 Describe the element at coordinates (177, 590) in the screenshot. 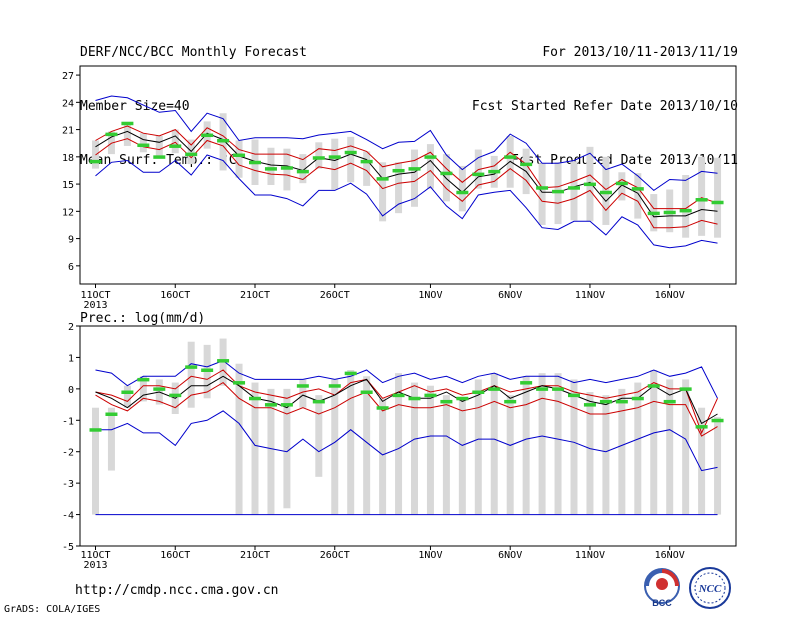

I see `source-url: http://cmdp.ncc.cma.gov.cn` at that location.